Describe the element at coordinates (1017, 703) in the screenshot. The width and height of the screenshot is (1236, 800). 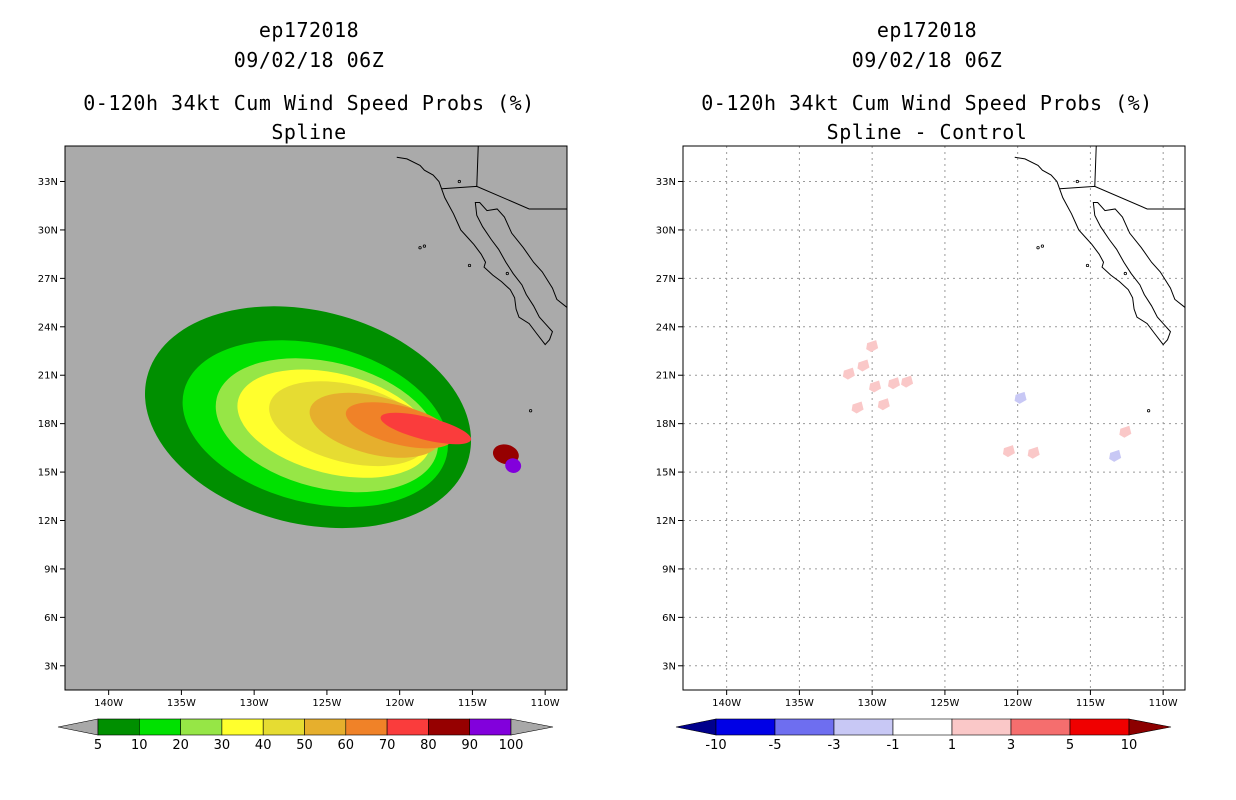
I see `x-tick-label: 120W` at that location.